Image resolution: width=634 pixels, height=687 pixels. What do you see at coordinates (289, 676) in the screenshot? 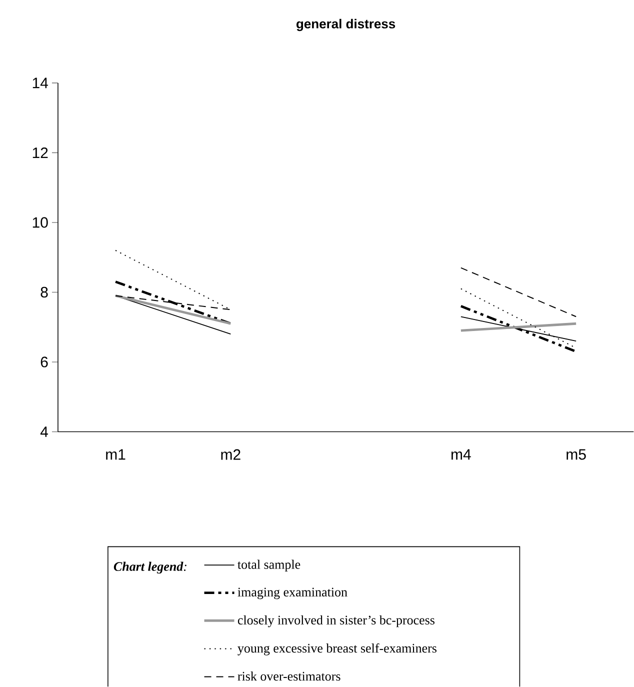
I see `legend-label: risk over-estimators` at bounding box center [289, 676].